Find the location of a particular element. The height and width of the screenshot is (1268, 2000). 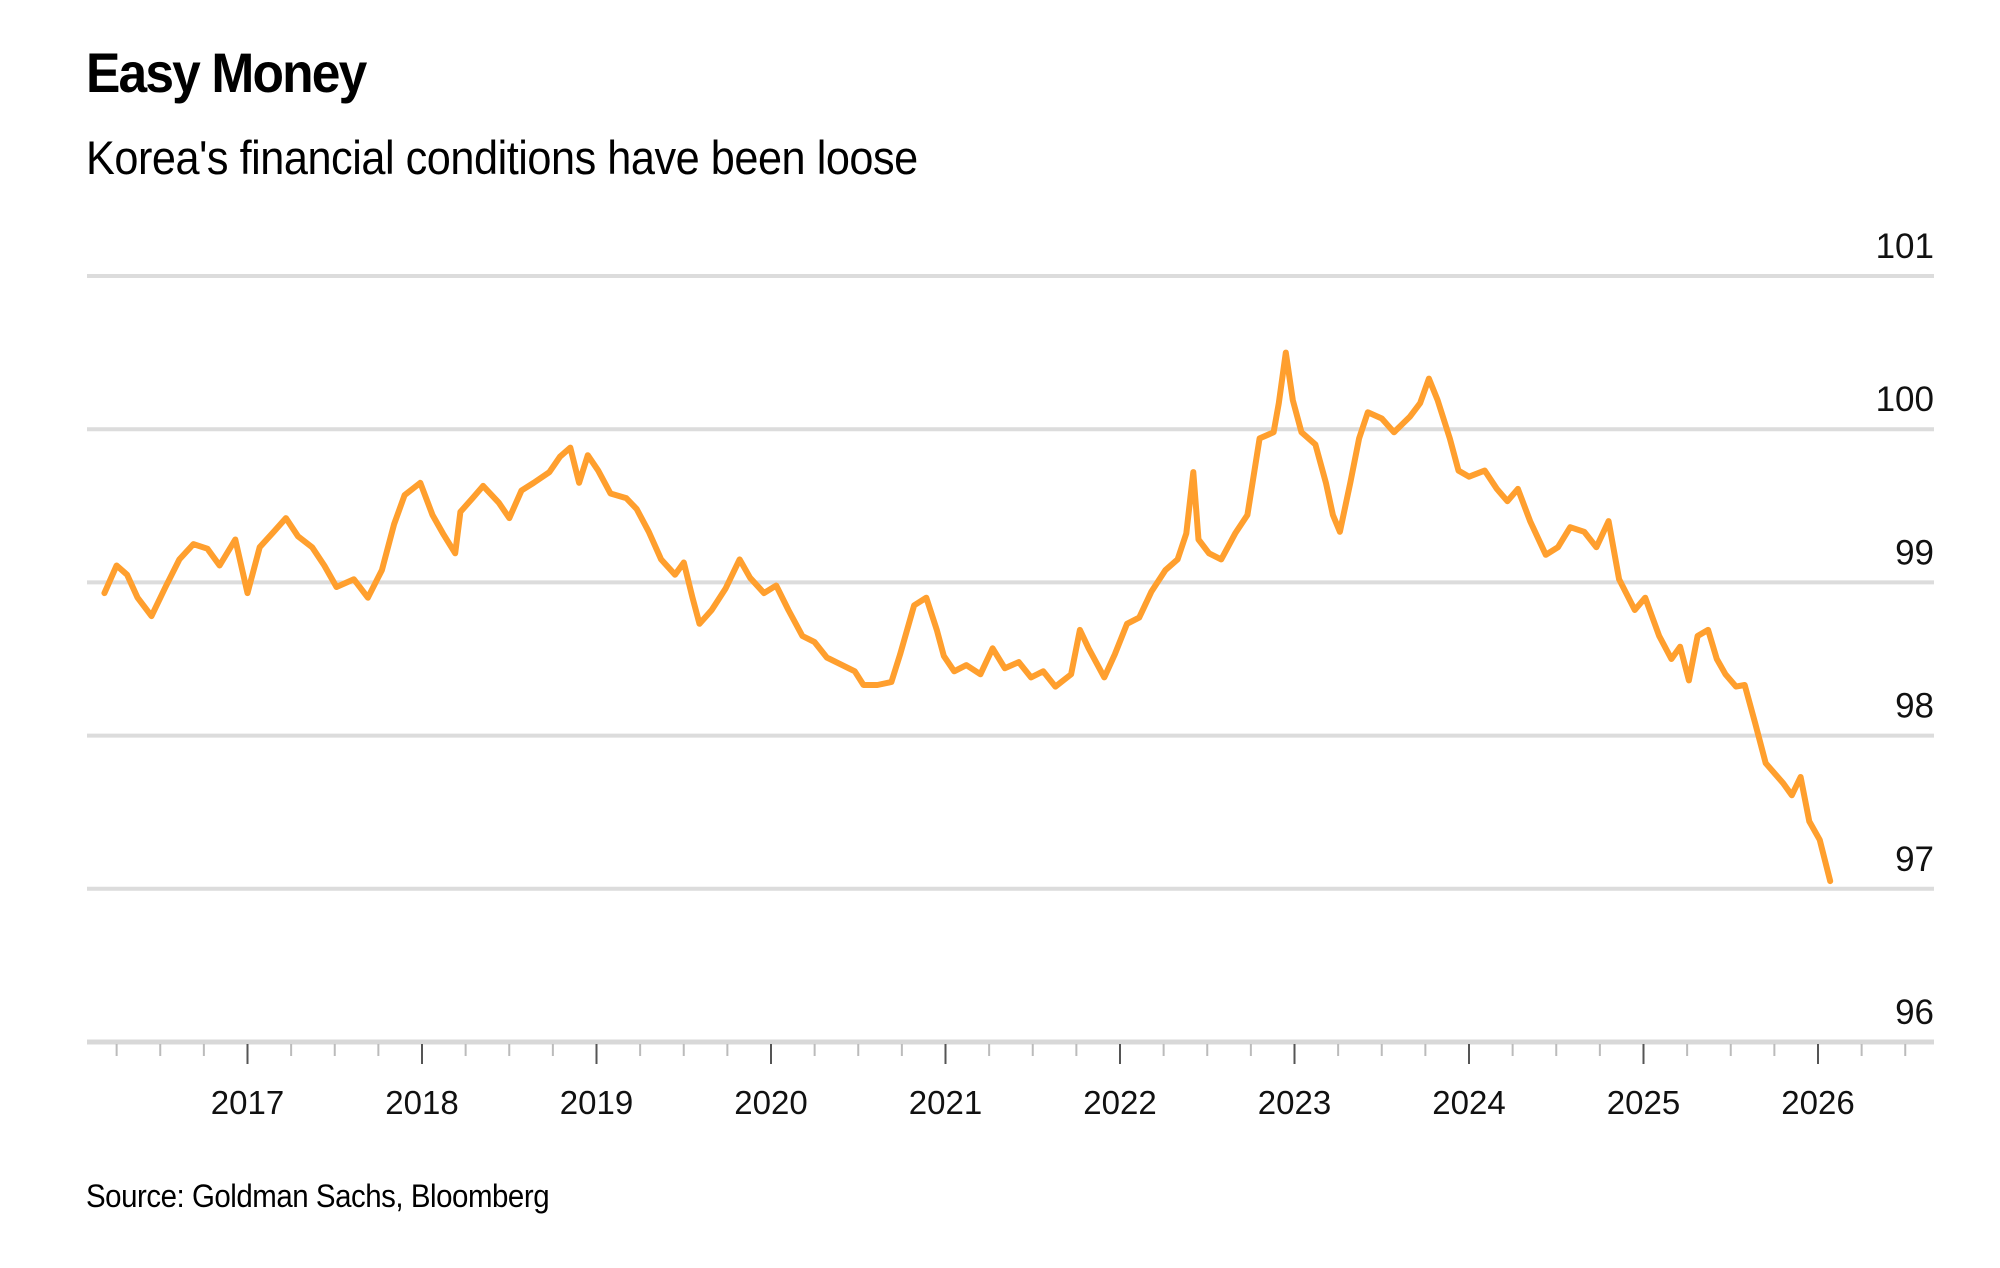

source-note: Source: Goldman Sachs, Bloomberg is located at coordinates (318, 1196).